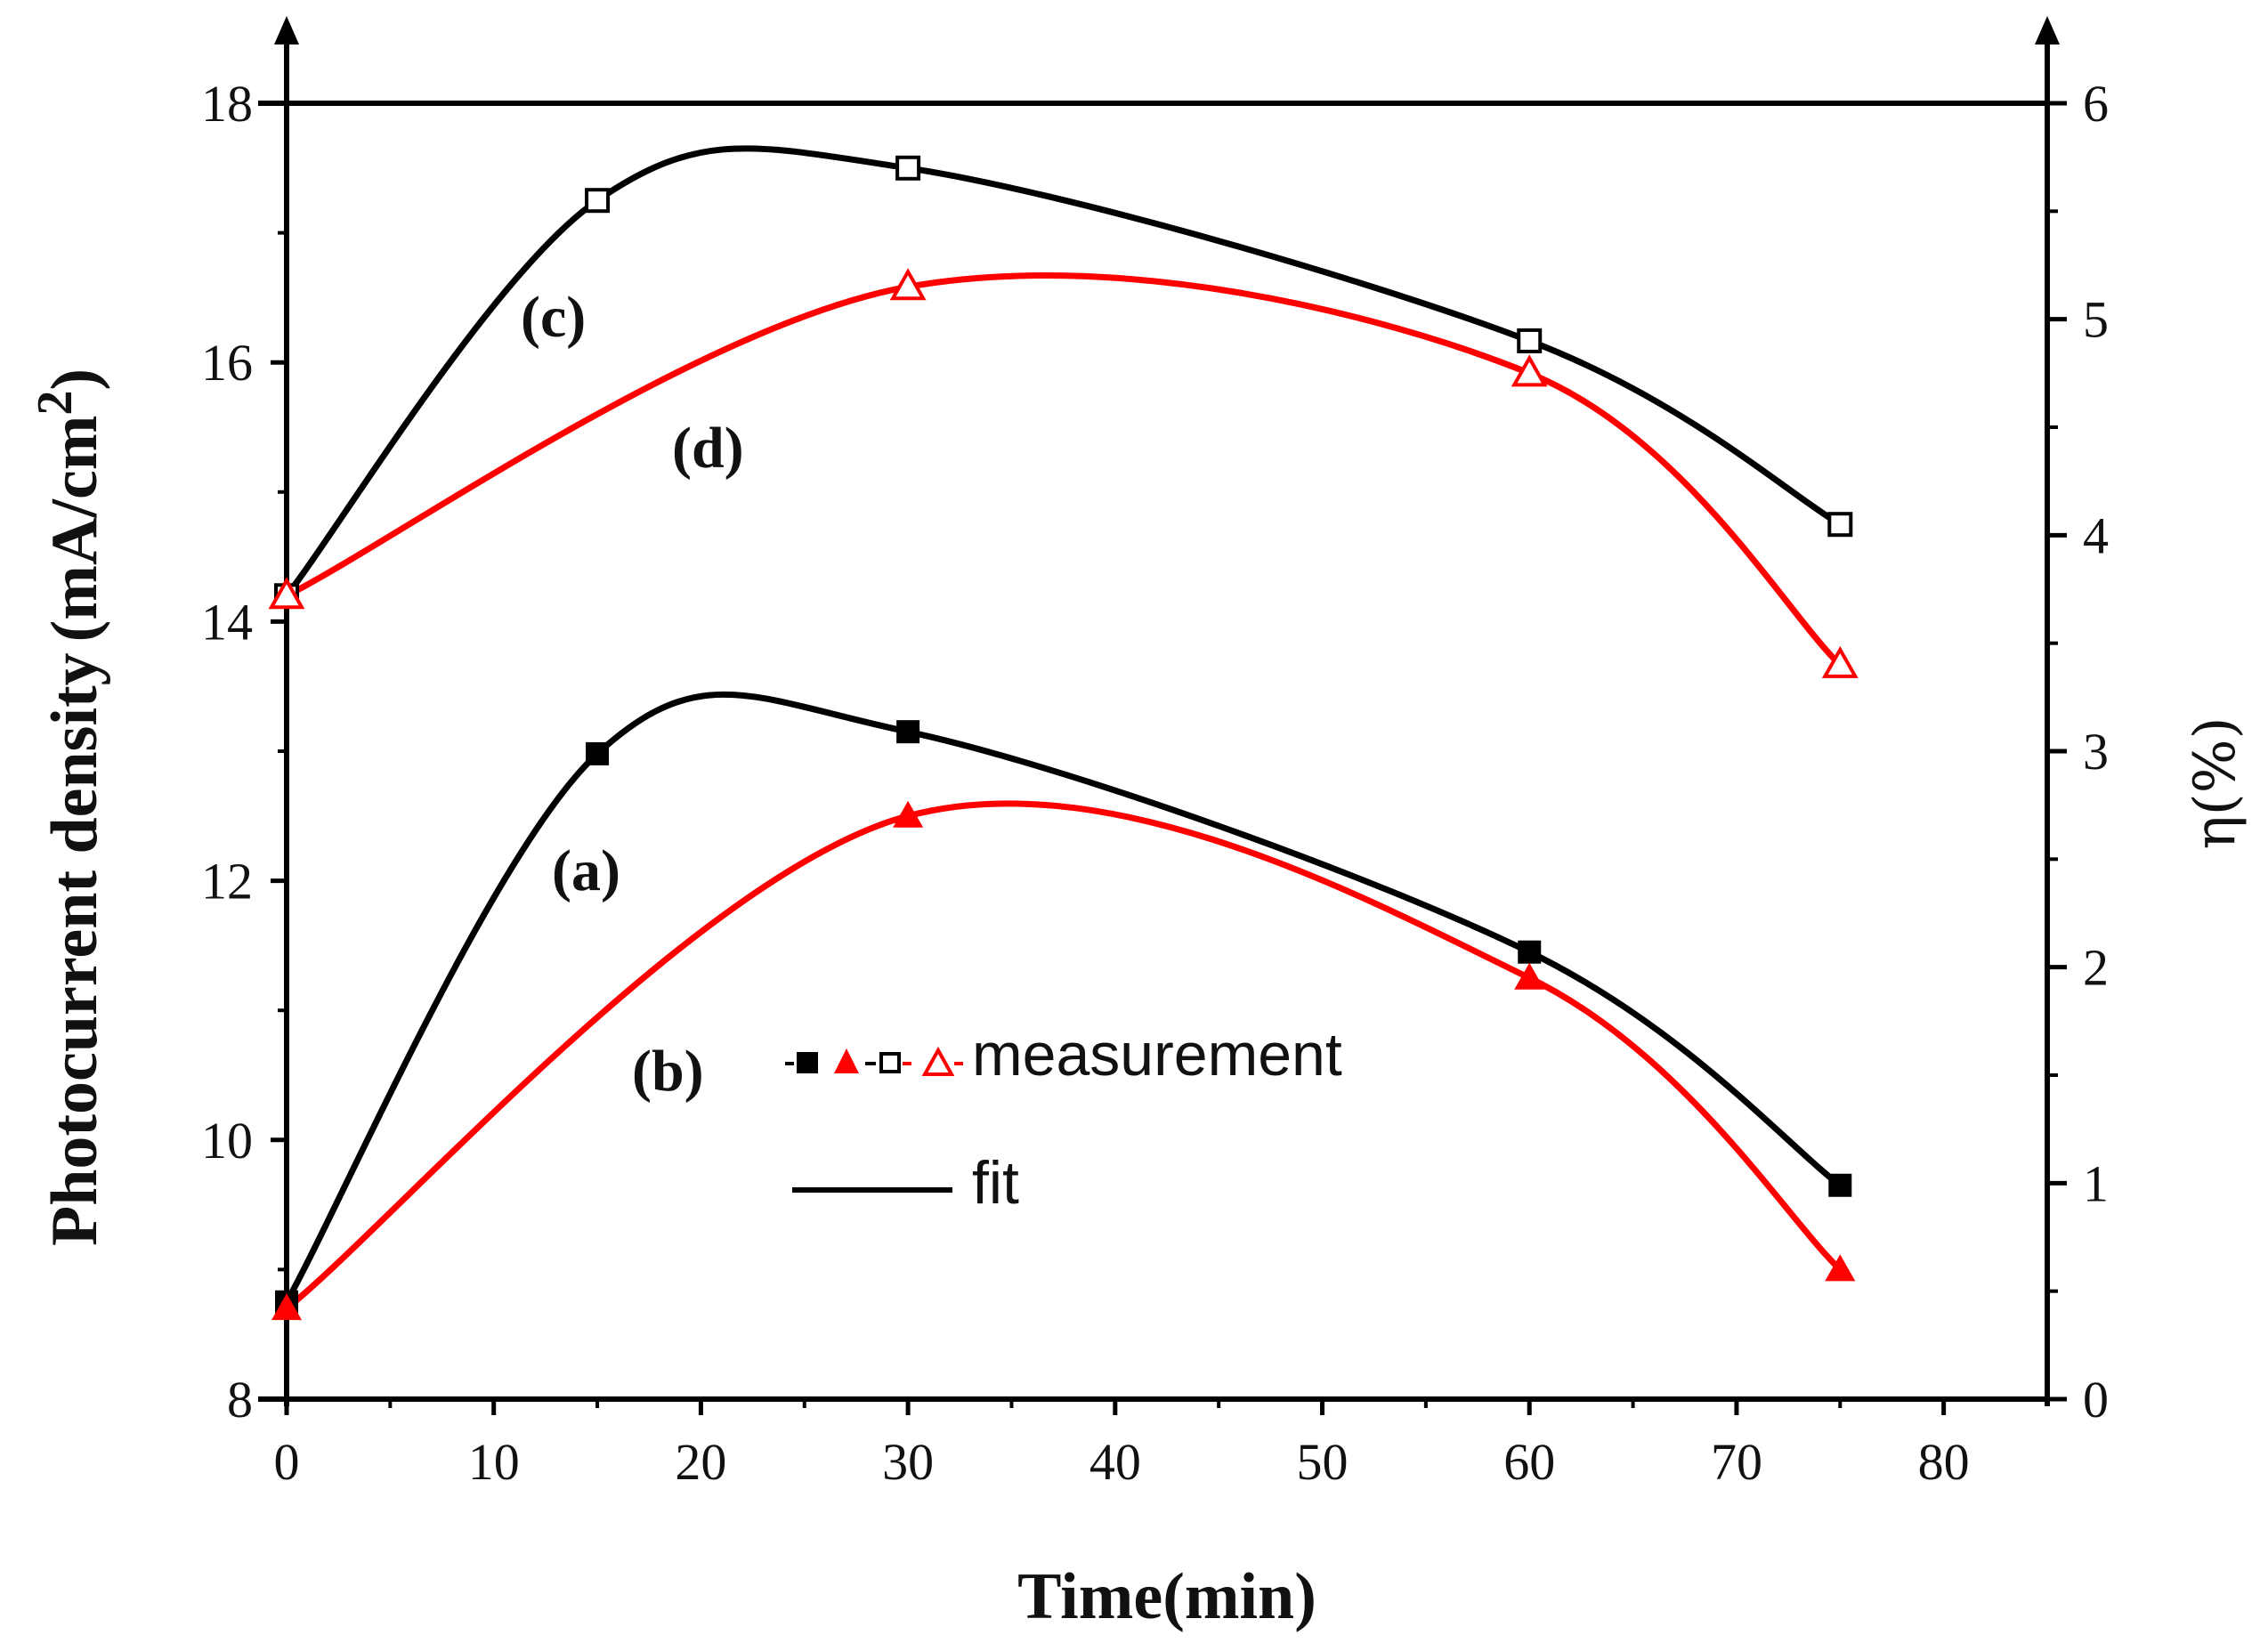 The image size is (2268, 1651). I want to click on x-tick-label: 0, so click(287, 1462).